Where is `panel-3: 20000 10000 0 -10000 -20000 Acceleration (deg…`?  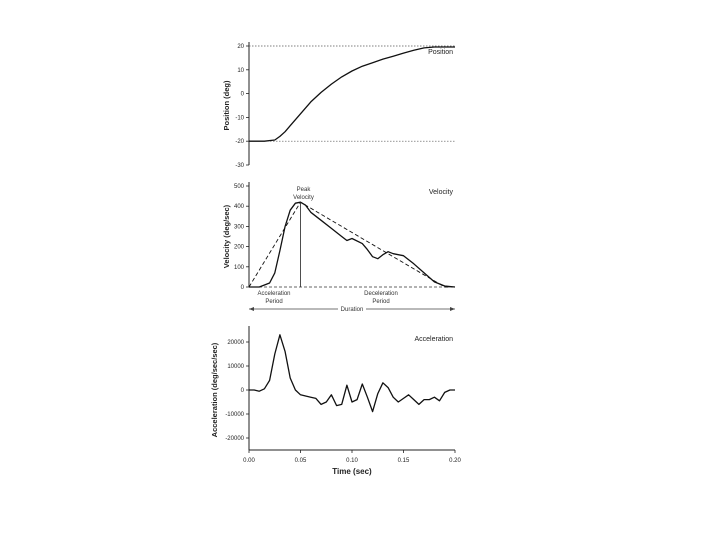 panel-3: 20000 10000 0 -10000 -20000 Acceleration (deg… is located at coordinates (335, 401).